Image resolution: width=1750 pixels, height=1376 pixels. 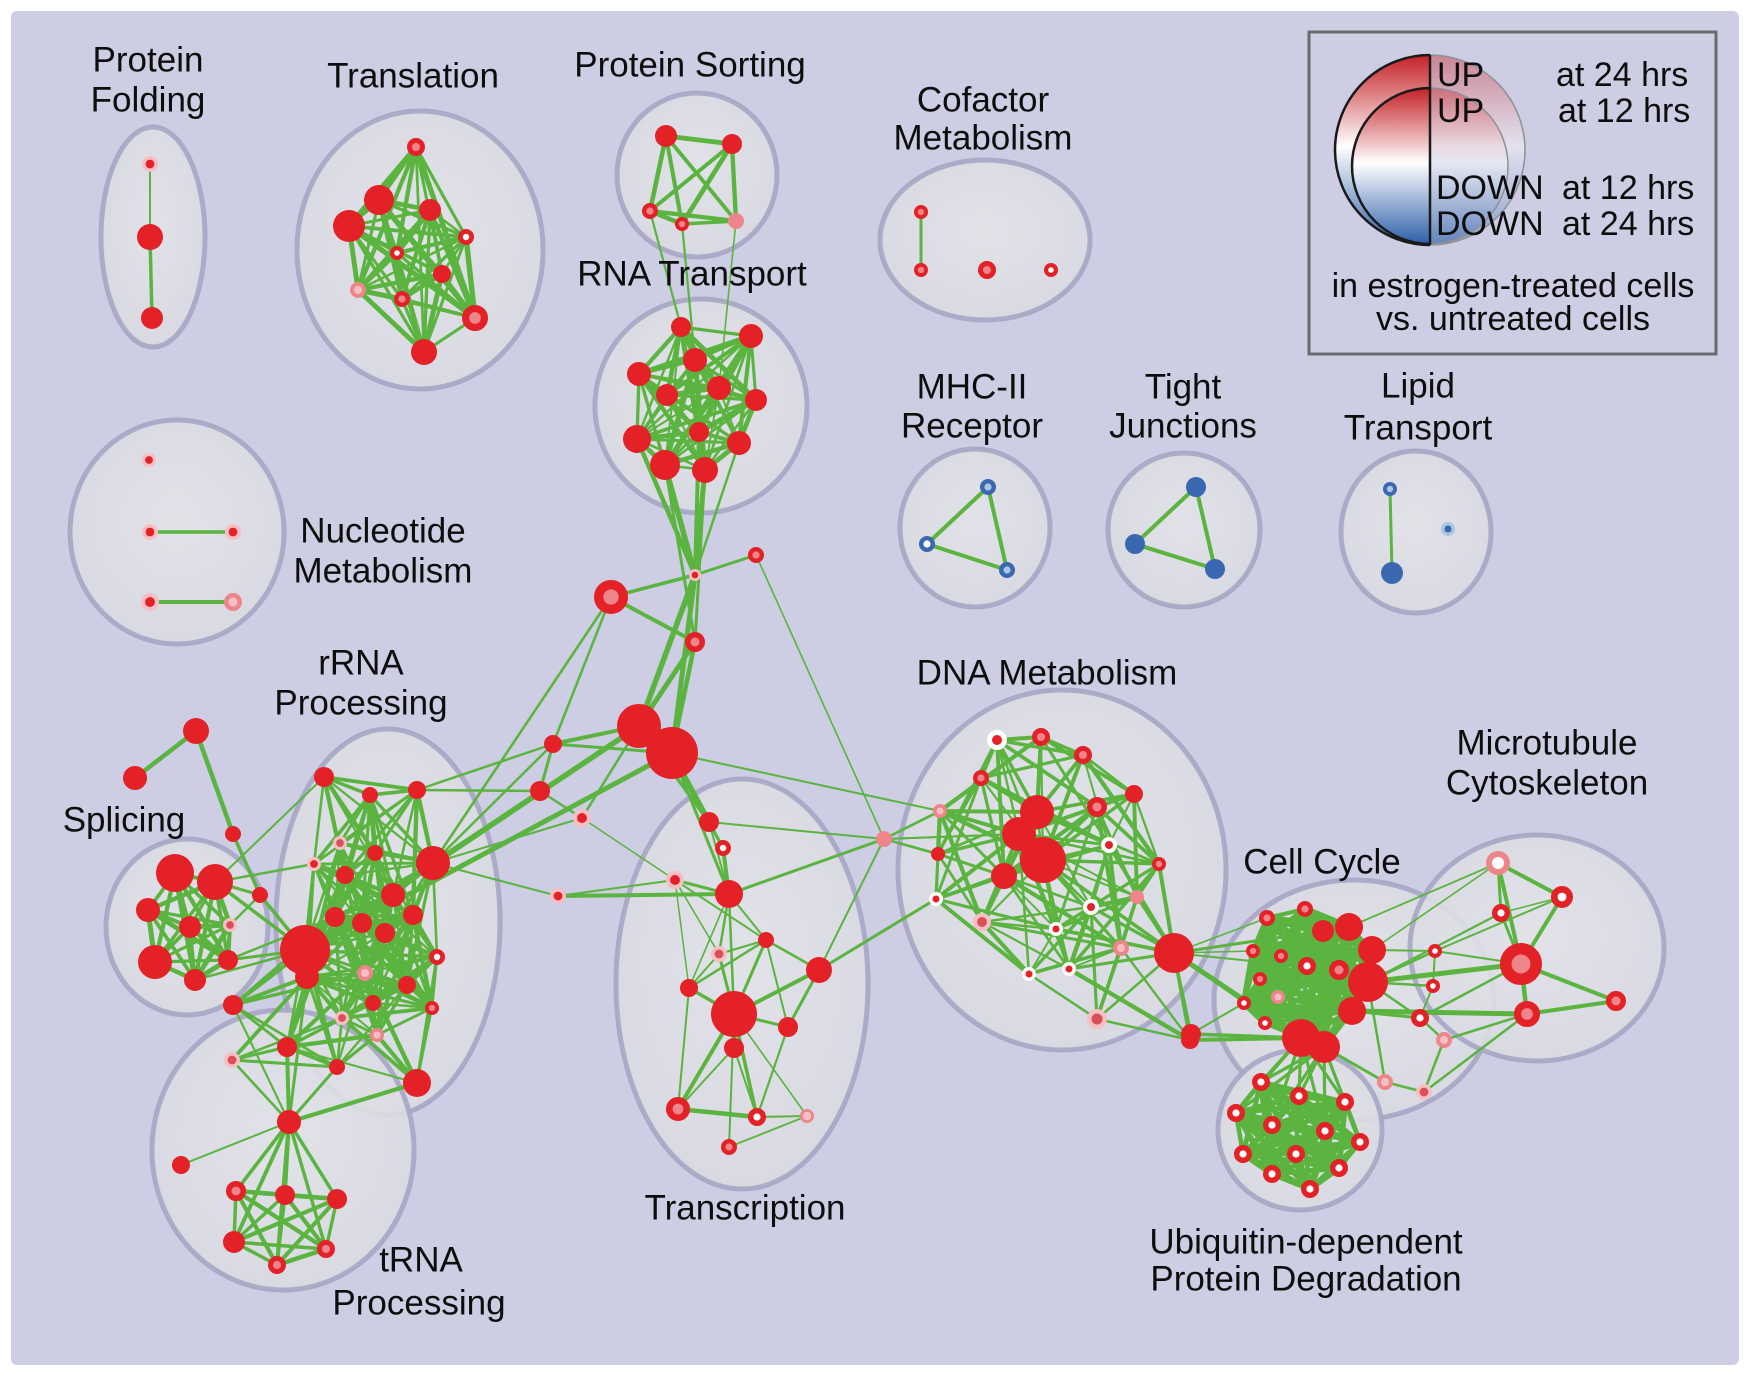 I want to click on svg-text: Cytoskeleton, so click(x=1547, y=782).